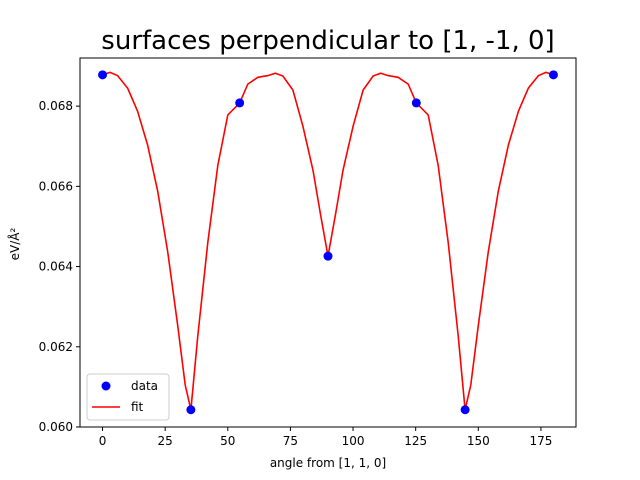  What do you see at coordinates (137, 407) in the screenshot?
I see `legend-label-fit: fit` at bounding box center [137, 407].